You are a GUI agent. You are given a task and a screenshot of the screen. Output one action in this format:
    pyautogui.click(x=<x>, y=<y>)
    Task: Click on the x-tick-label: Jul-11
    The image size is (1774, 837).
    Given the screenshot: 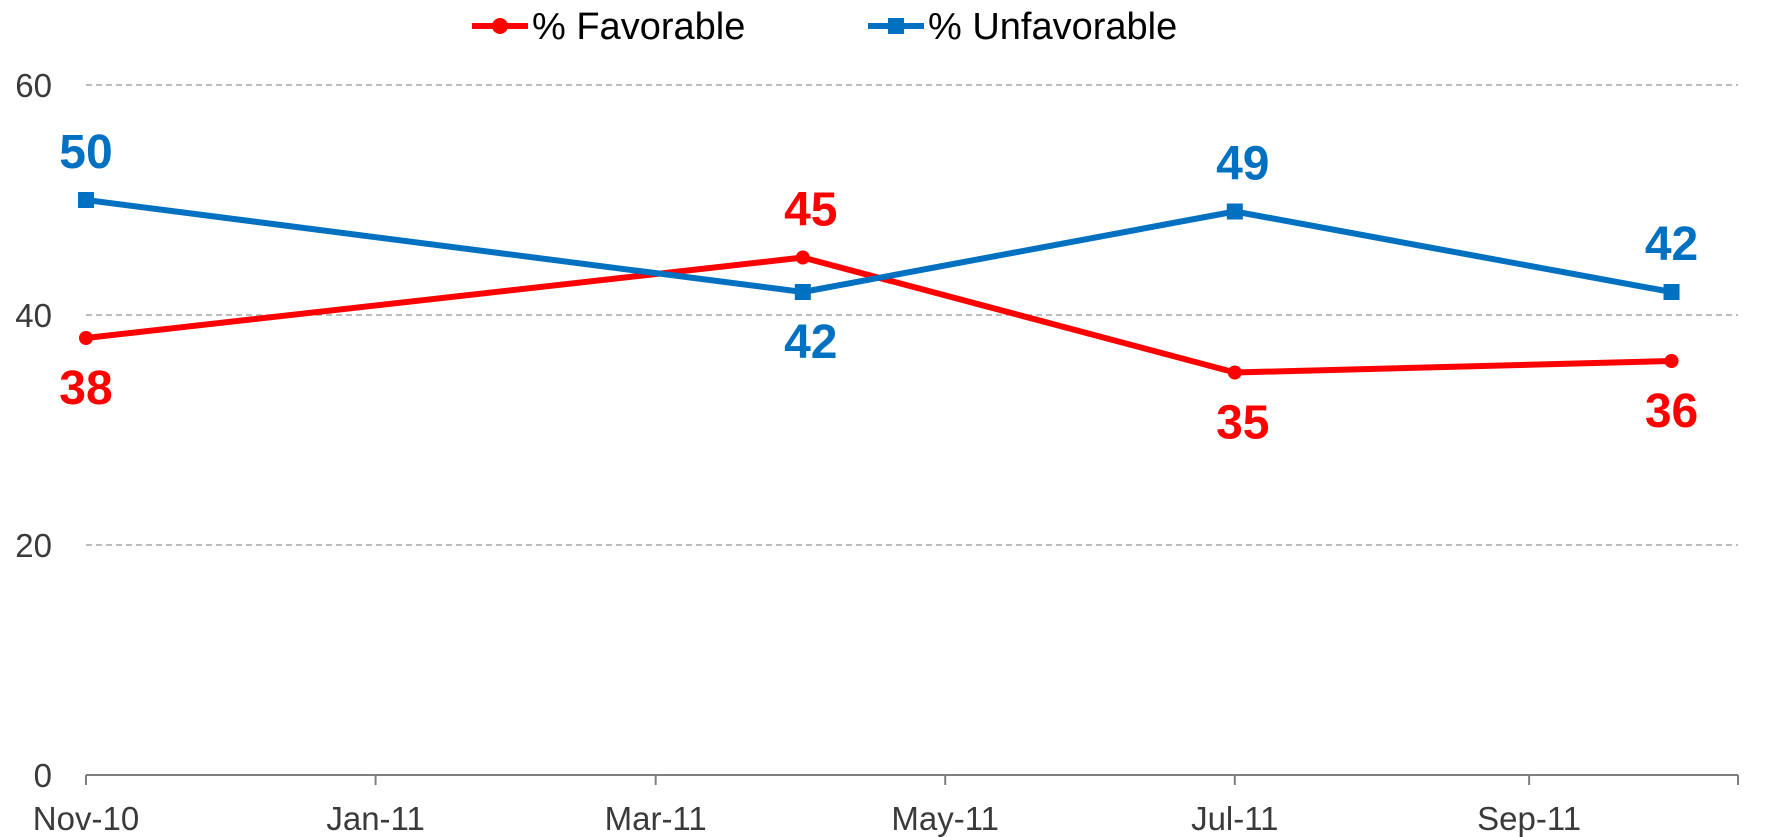 What is the action you would take?
    pyautogui.click(x=1234, y=818)
    